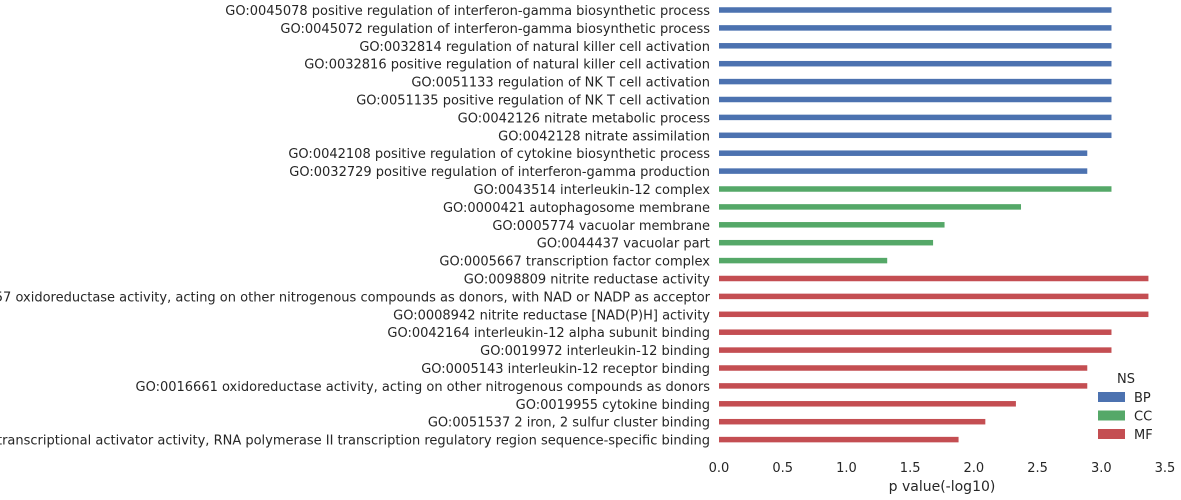 Image resolution: width=1181 pixels, height=500 pixels. I want to click on x-axis-ticks: 0.0 0.5 1.0 1.5 2.0 2.5 3.0 3.5, so click(942, 468).